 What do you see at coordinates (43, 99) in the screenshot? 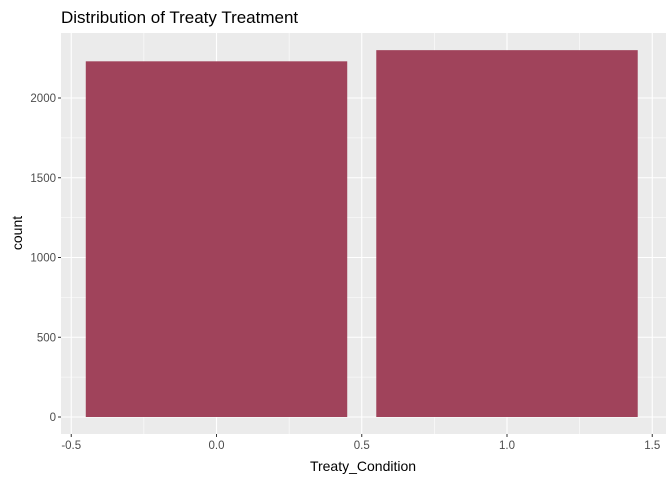
I see `y-tick-label: 2000` at bounding box center [43, 99].